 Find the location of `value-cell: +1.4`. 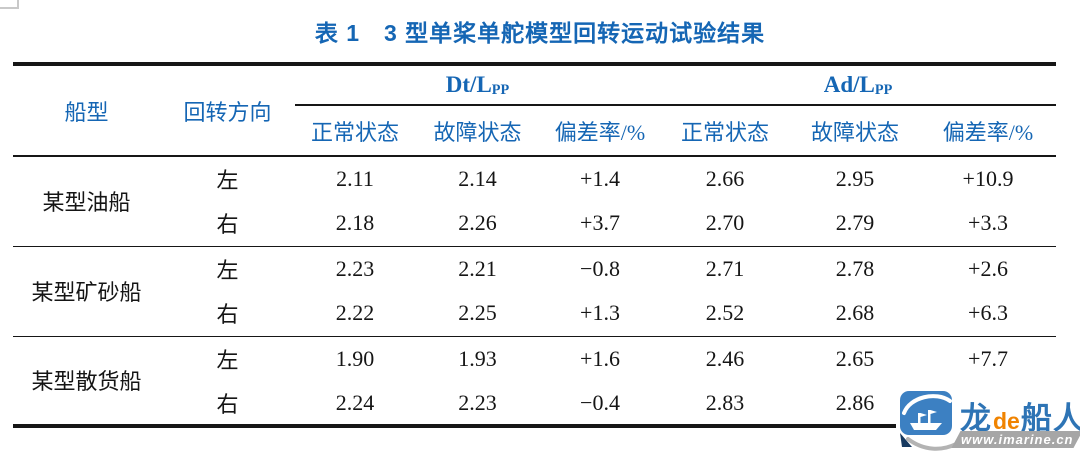

value-cell: +1.4 is located at coordinates (600, 178).